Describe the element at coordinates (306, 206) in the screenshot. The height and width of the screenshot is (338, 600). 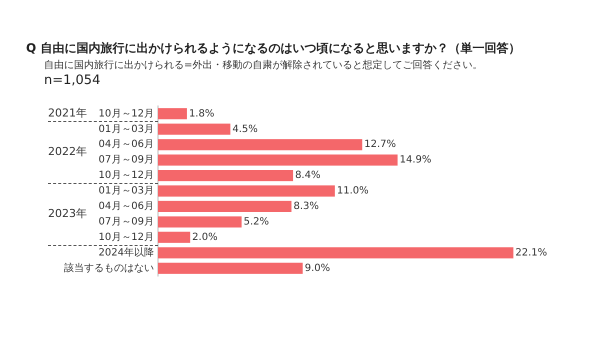
I see `data-label: 8.3%` at that location.